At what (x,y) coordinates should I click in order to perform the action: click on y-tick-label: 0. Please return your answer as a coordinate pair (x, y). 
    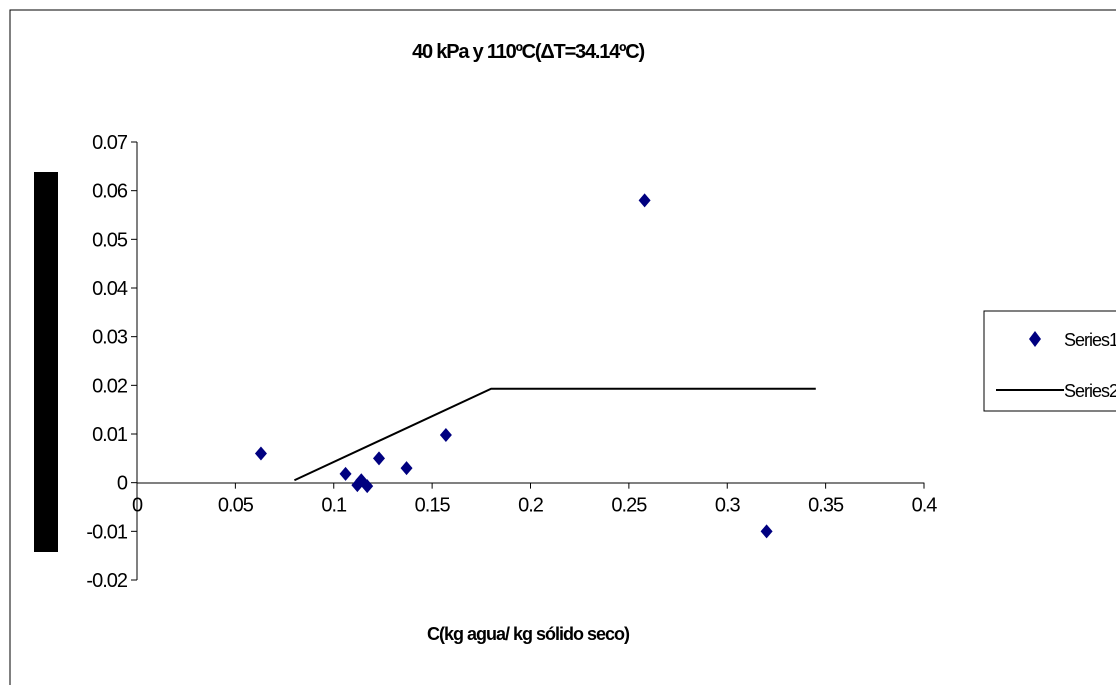
    Looking at the image, I should click on (122, 484).